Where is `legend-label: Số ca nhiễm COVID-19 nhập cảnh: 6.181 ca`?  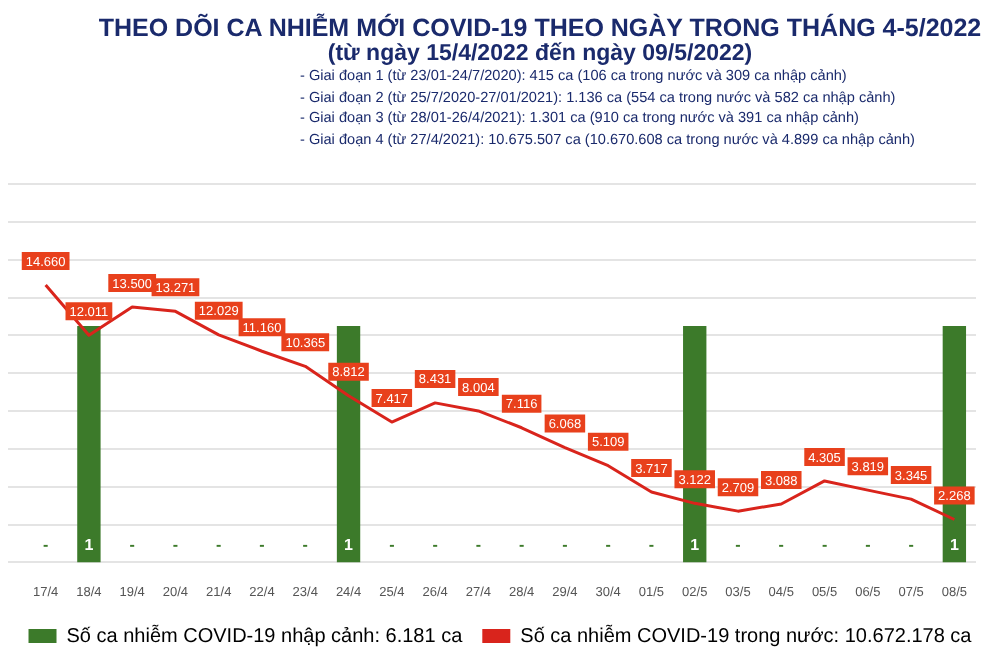
legend-label: Số ca nhiễm COVID-19 nhập cảnh: 6.181 ca is located at coordinates (265, 635).